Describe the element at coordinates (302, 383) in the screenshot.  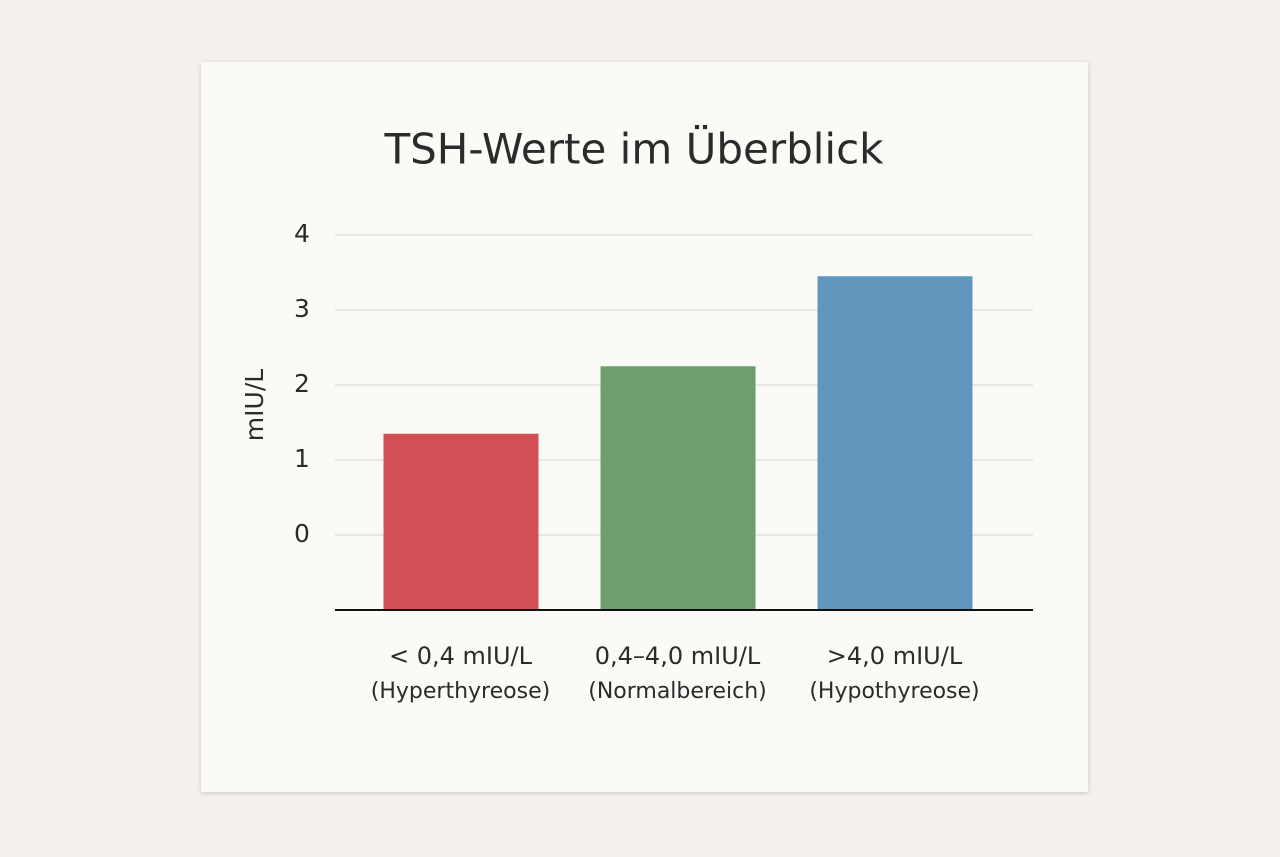
I see `y-tick-label: 2` at that location.